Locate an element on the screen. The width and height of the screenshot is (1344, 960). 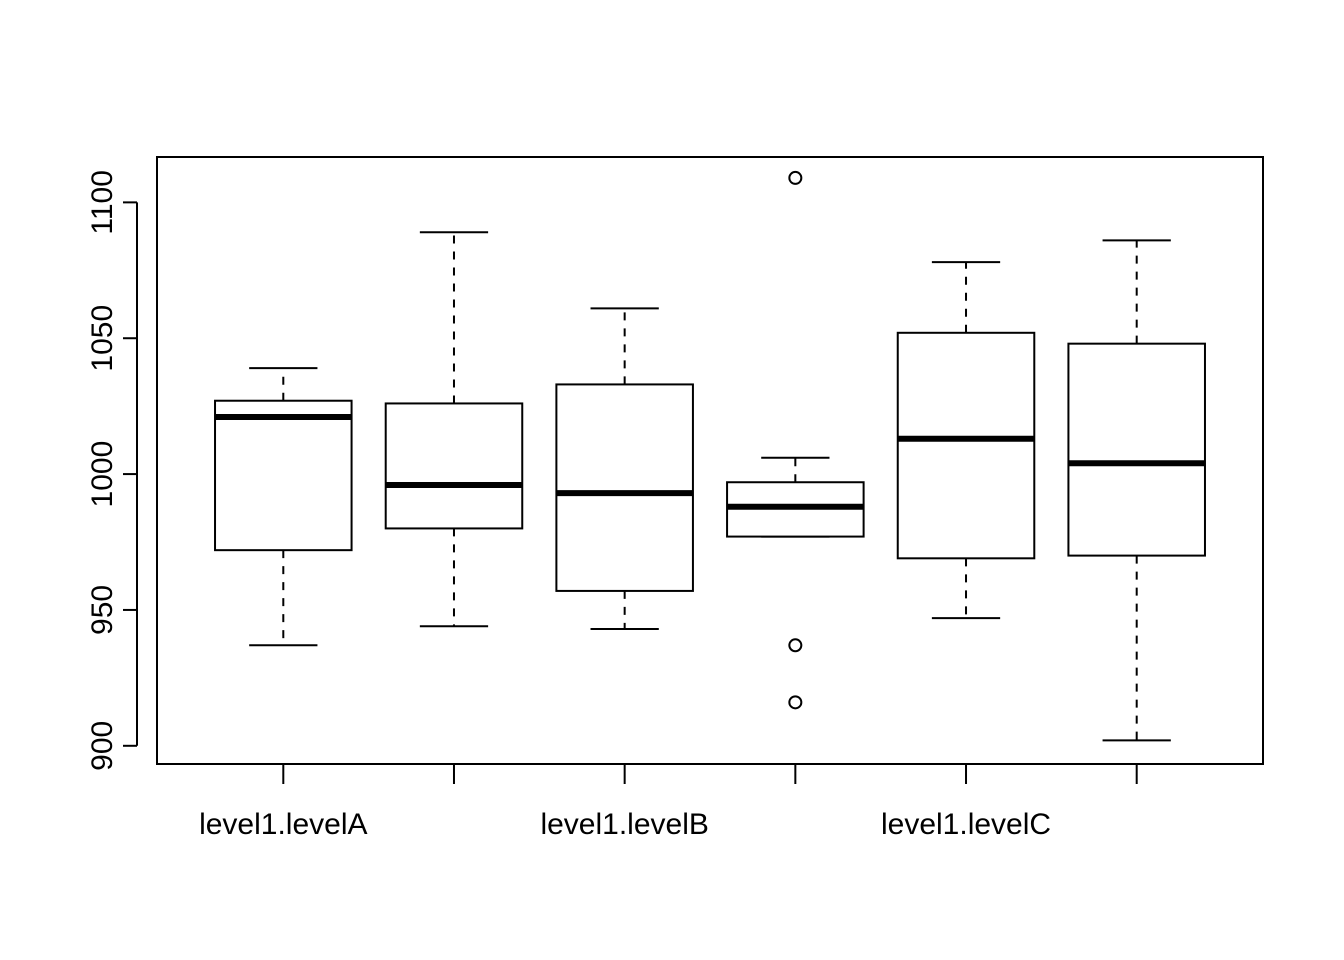
x-tick-label: level1.levelB is located at coordinates (624, 824).